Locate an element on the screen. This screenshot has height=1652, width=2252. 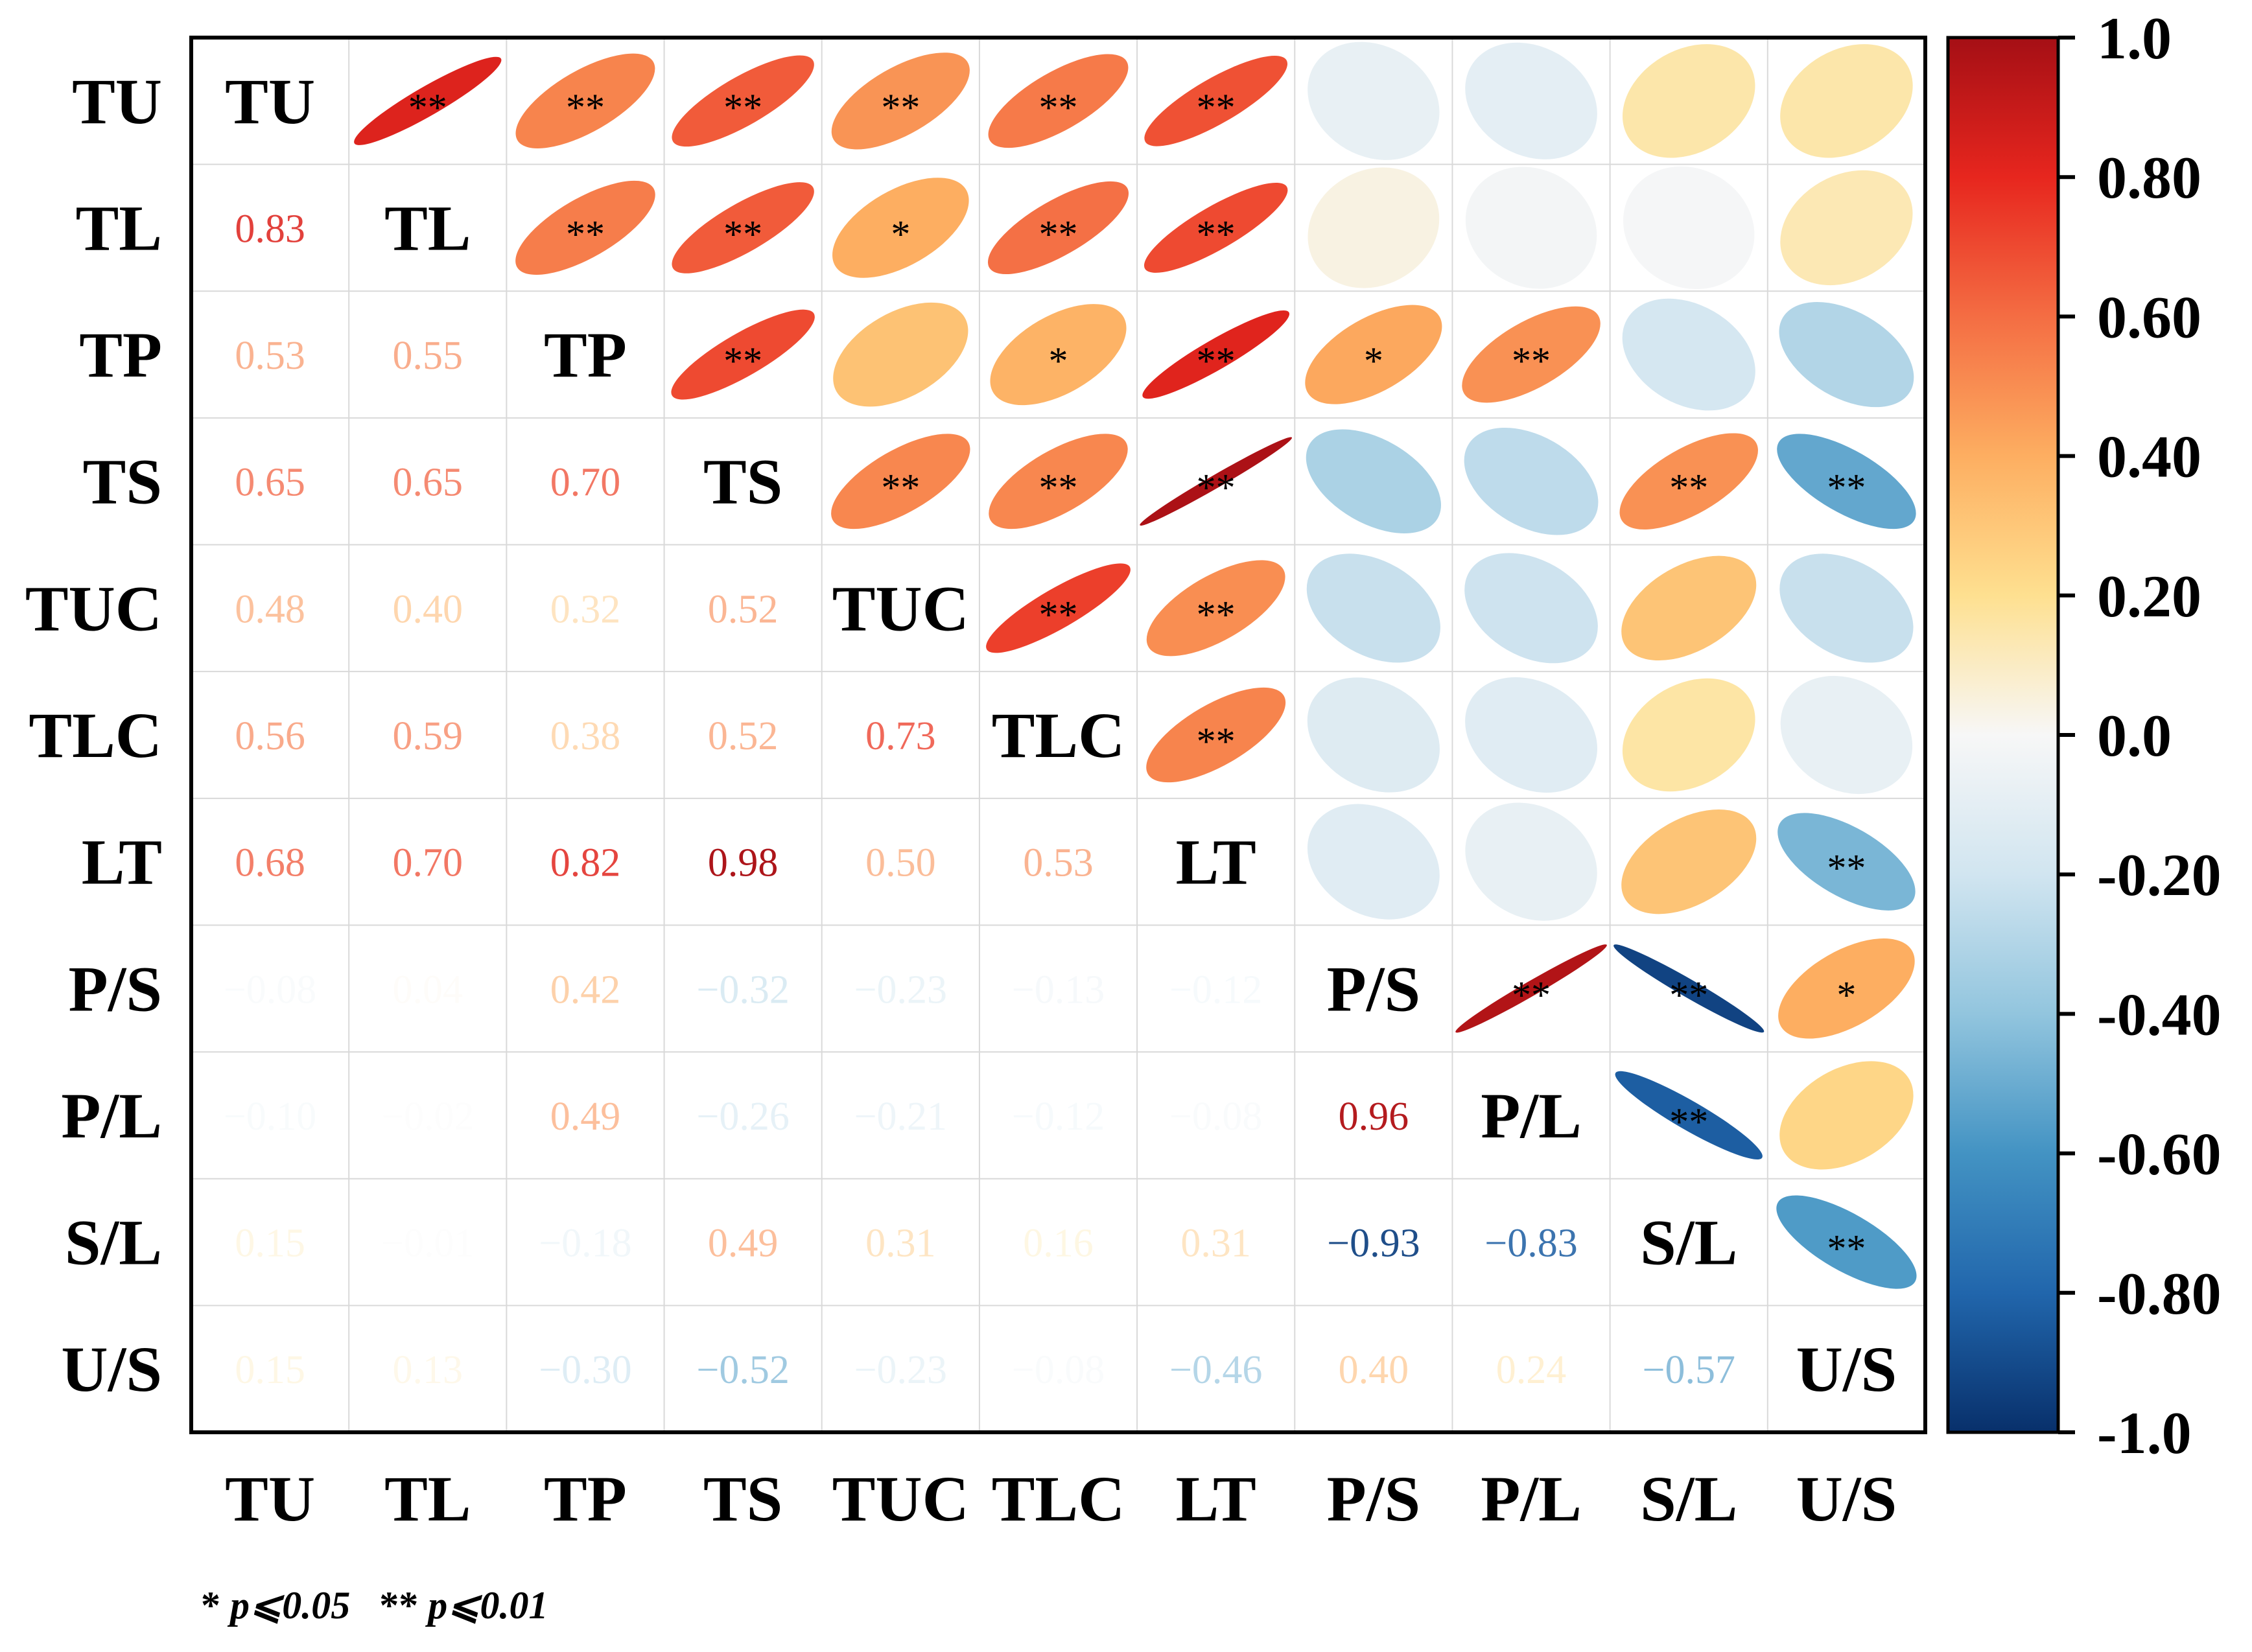
corr-value-lt-tlc: 0.53 is located at coordinates (1058, 863).